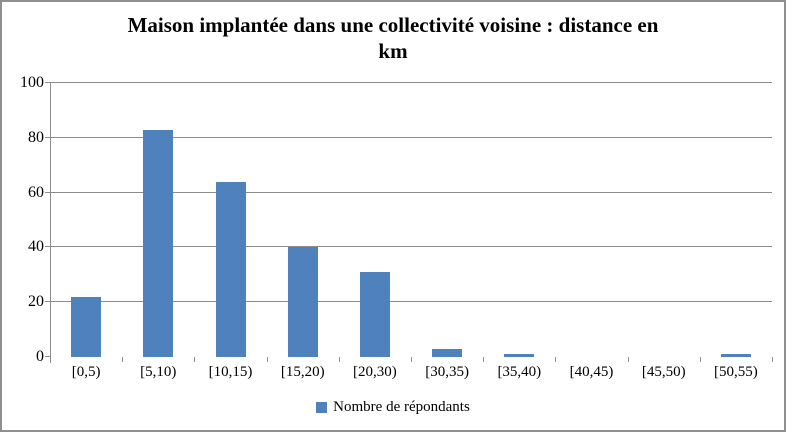 The height and width of the screenshot is (432, 786). What do you see at coordinates (158, 372) in the screenshot?
I see `x-axis-label-1: [5,10)` at bounding box center [158, 372].